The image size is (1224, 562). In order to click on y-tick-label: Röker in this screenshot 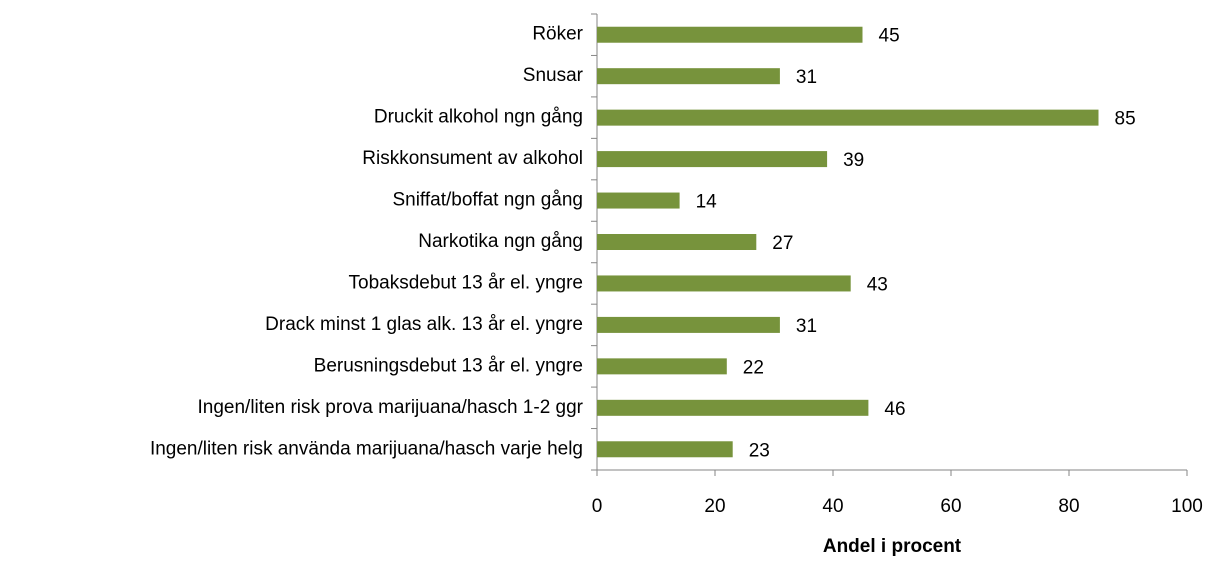, I will do `click(557, 34)`.